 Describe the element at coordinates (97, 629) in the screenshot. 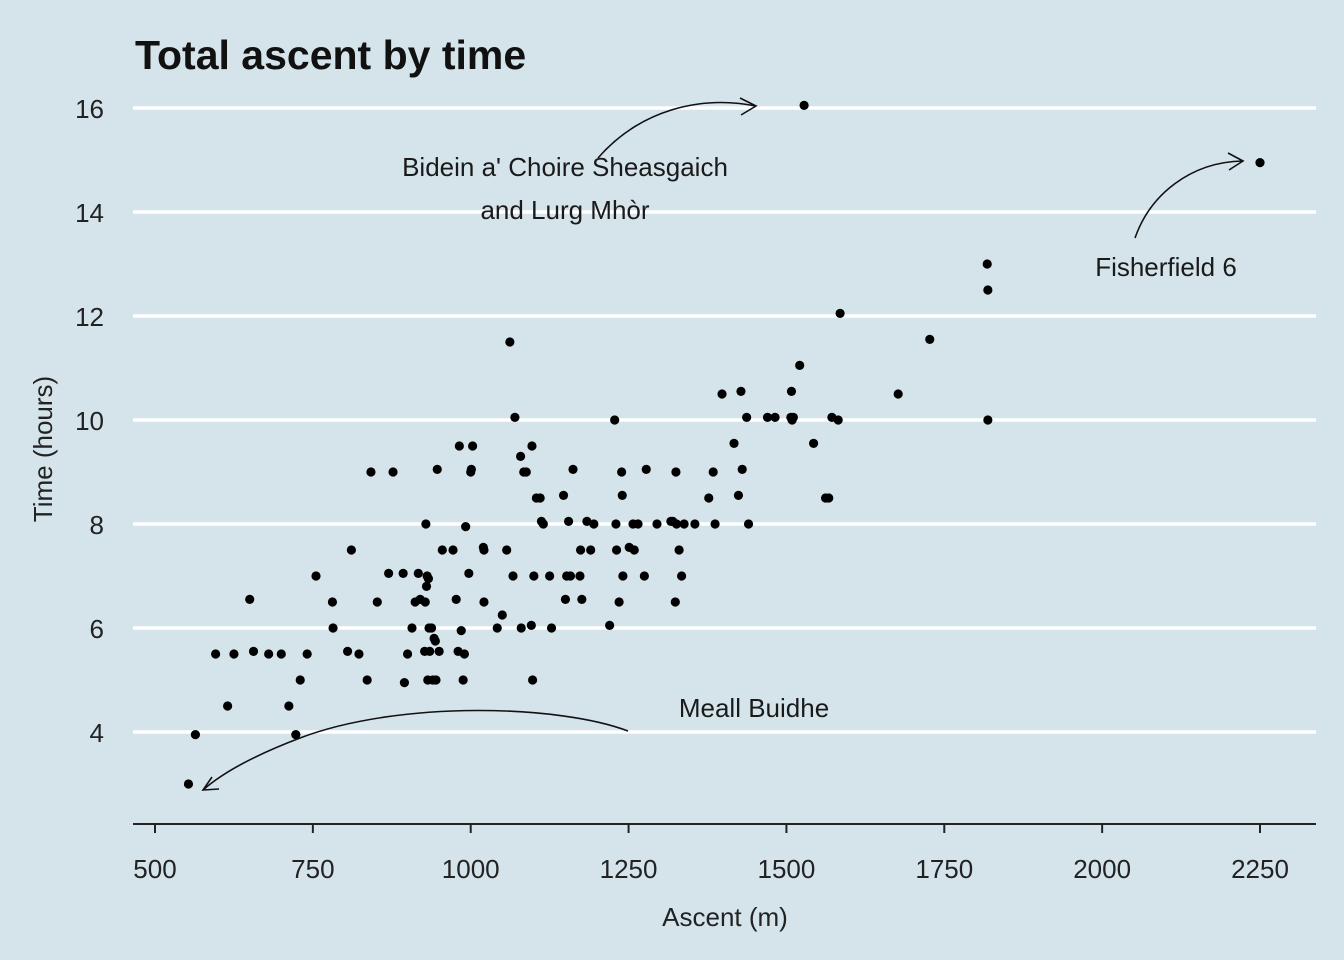

I see `y-tick-label-6: 6` at that location.